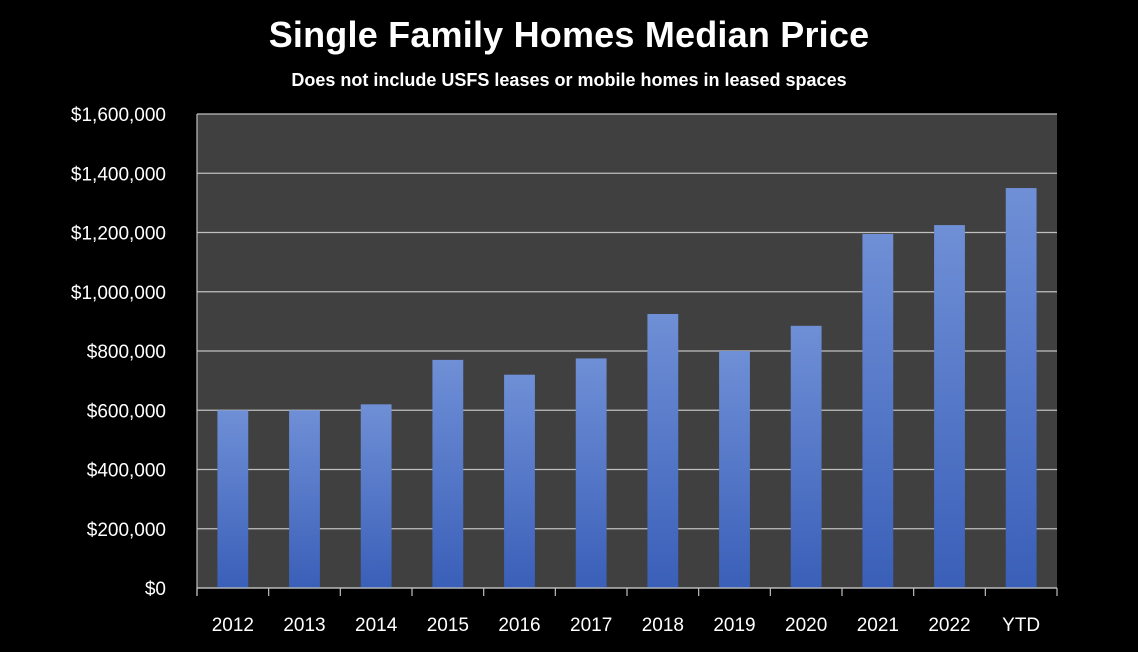 This screenshot has width=1138, height=652. Describe the element at coordinates (591, 625) in the screenshot. I see `x-tick-label: 2017` at that location.